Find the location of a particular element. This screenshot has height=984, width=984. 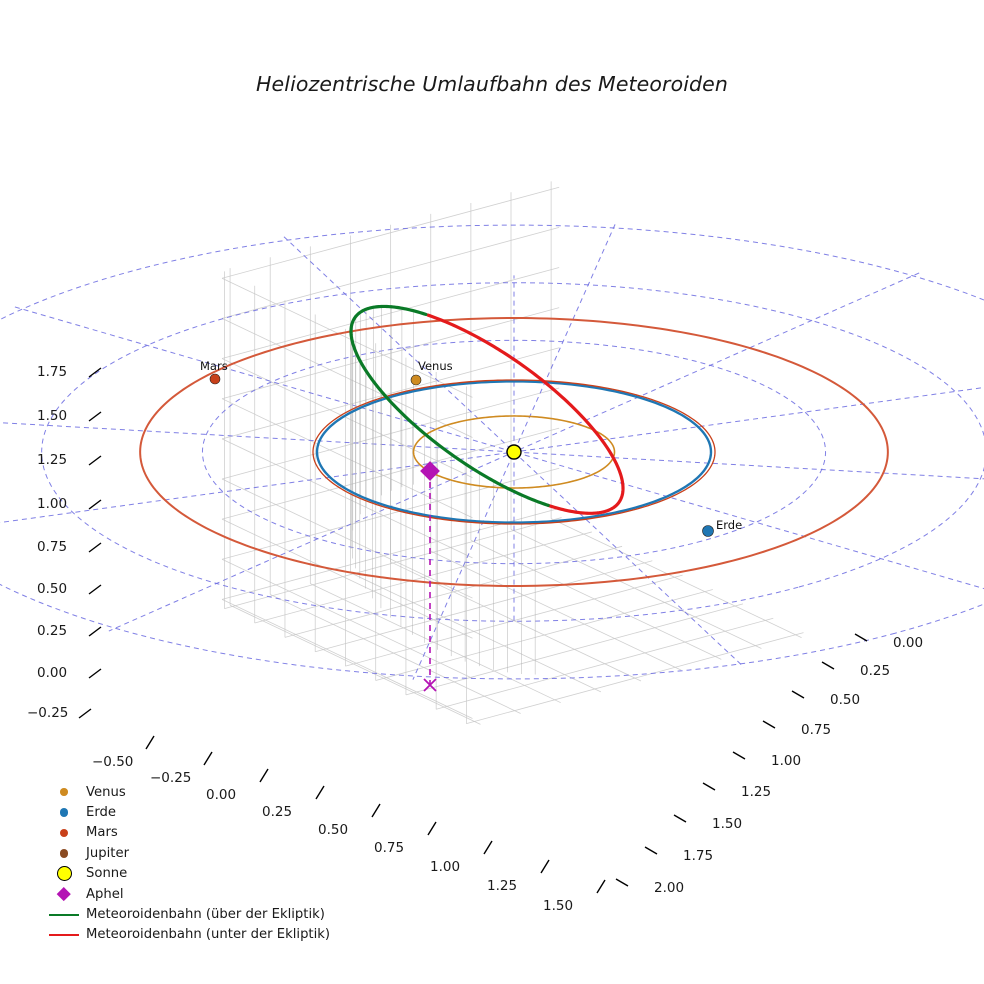

x-axis-tick-label: 0.75 is located at coordinates (389, 848).